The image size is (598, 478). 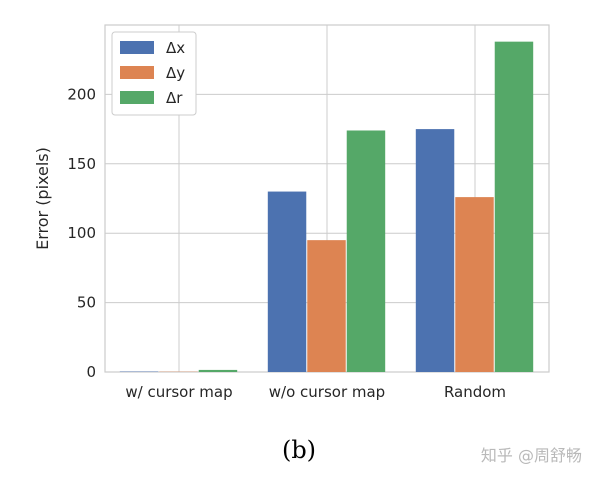 What do you see at coordinates (175, 73) in the screenshot?
I see `legend-label: Δy` at bounding box center [175, 73].